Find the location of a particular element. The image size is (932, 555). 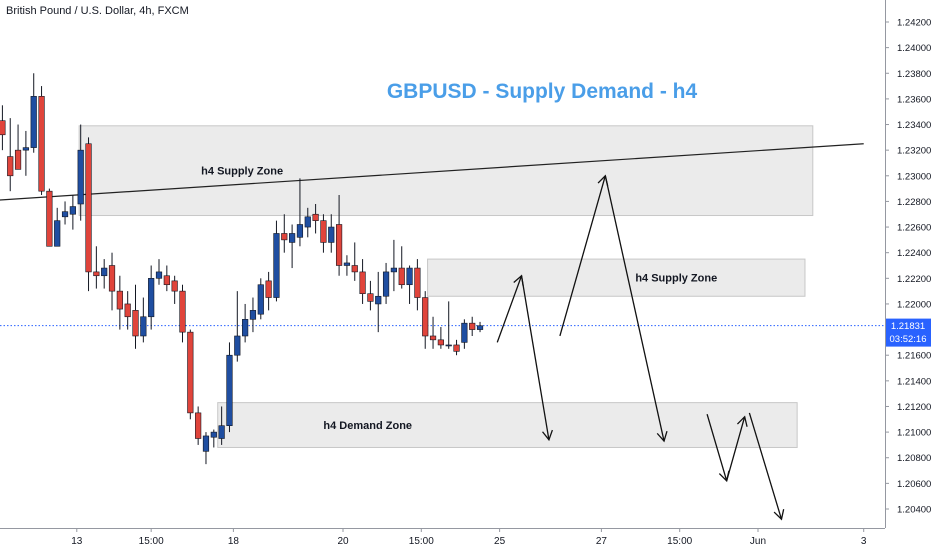

symbol-title: British Pound / U.S. Dollar, 4h, FXCM is located at coordinates (97, 11).